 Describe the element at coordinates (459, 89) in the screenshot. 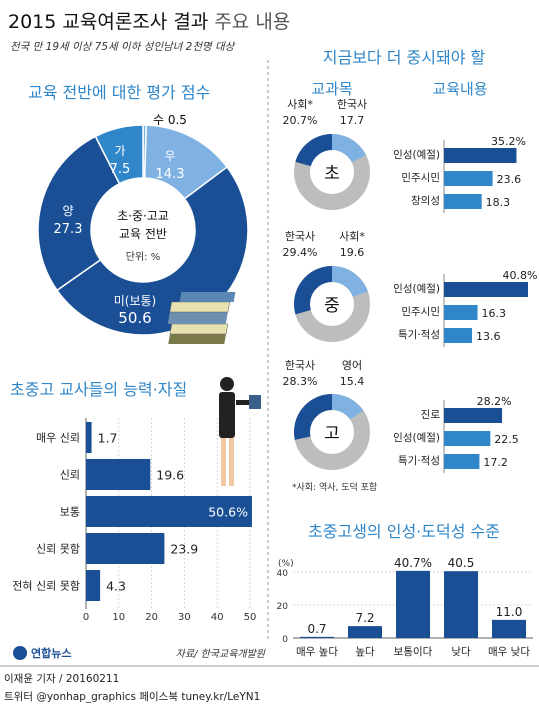

I see `subjects-col-content: 교육내용` at that location.